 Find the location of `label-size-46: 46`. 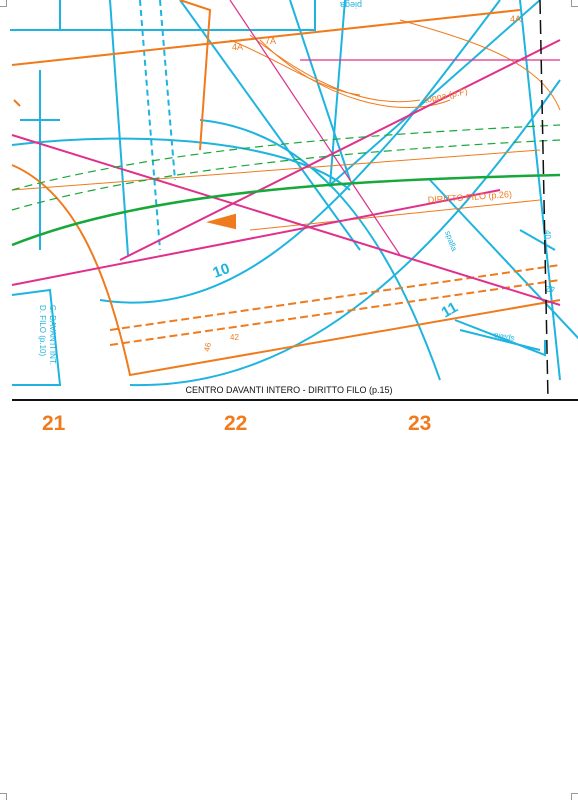

label-size-46: 46 is located at coordinates (207, 346).